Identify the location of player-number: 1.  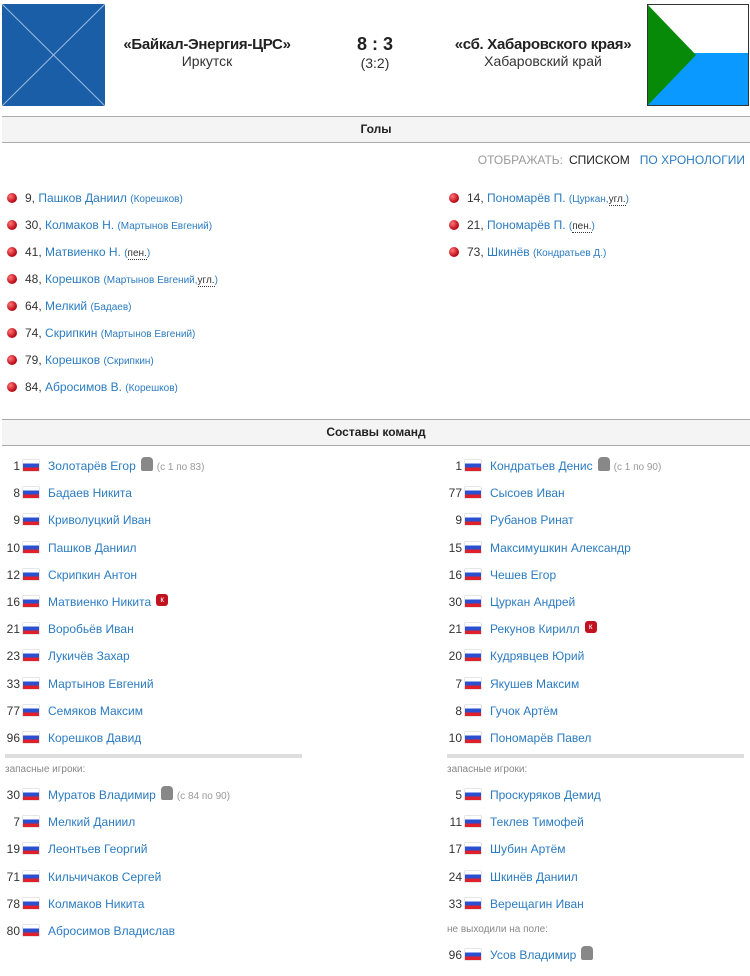
(16, 466).